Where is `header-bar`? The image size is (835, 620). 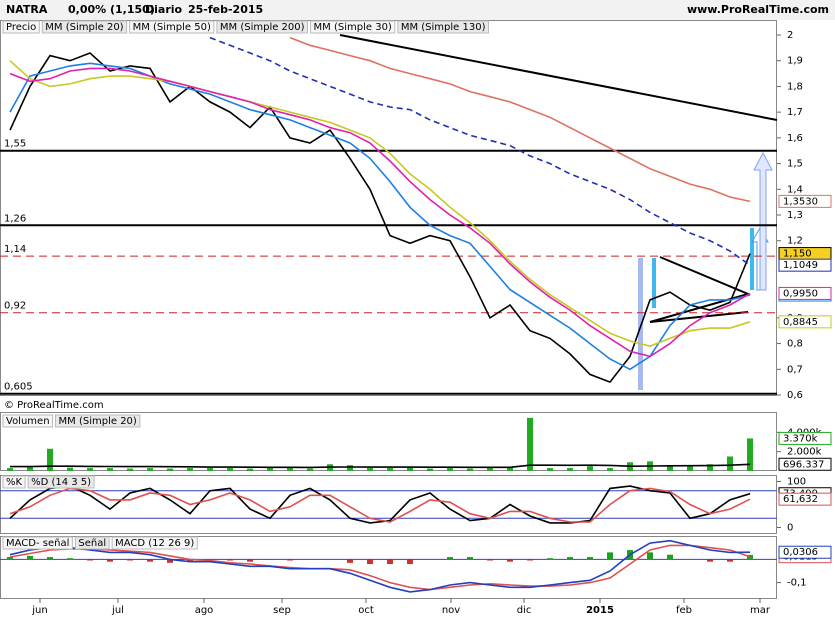 header-bar is located at coordinates (417, 10).